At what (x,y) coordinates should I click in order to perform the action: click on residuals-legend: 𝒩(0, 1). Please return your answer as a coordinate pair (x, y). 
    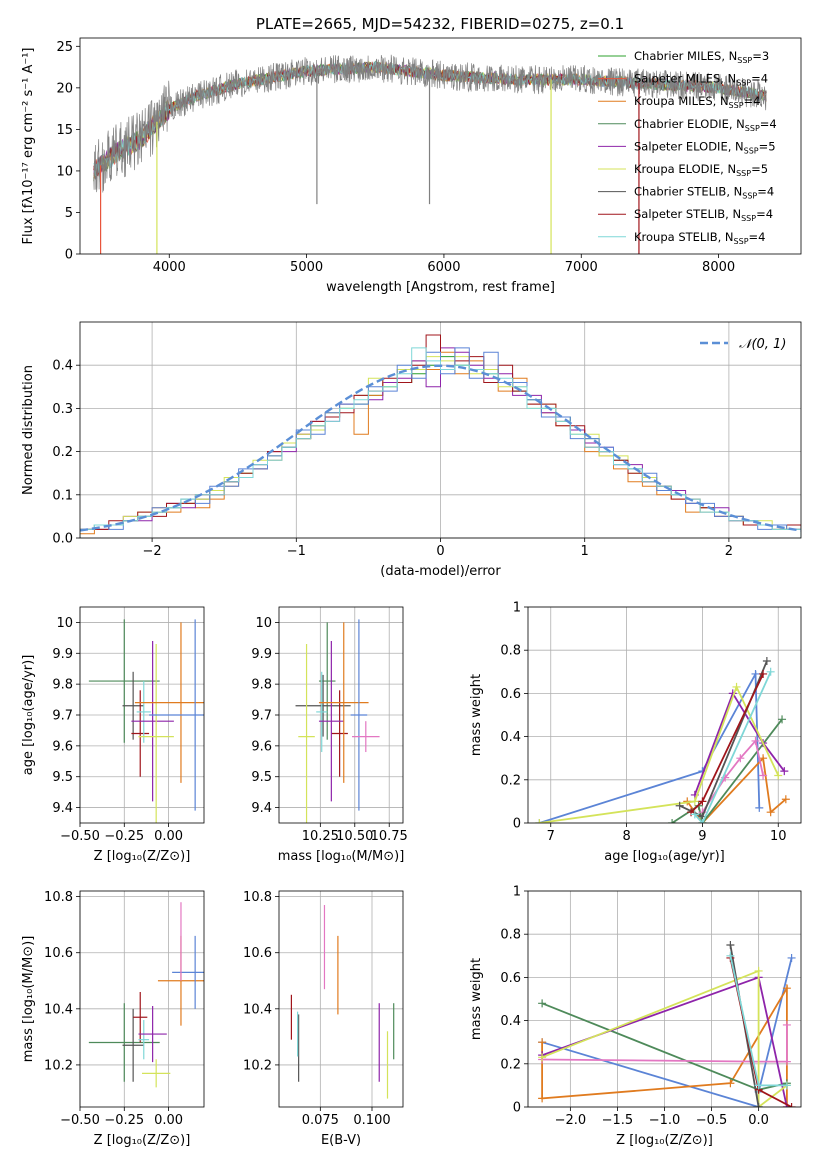
    Looking at the image, I should click on (743, 344).